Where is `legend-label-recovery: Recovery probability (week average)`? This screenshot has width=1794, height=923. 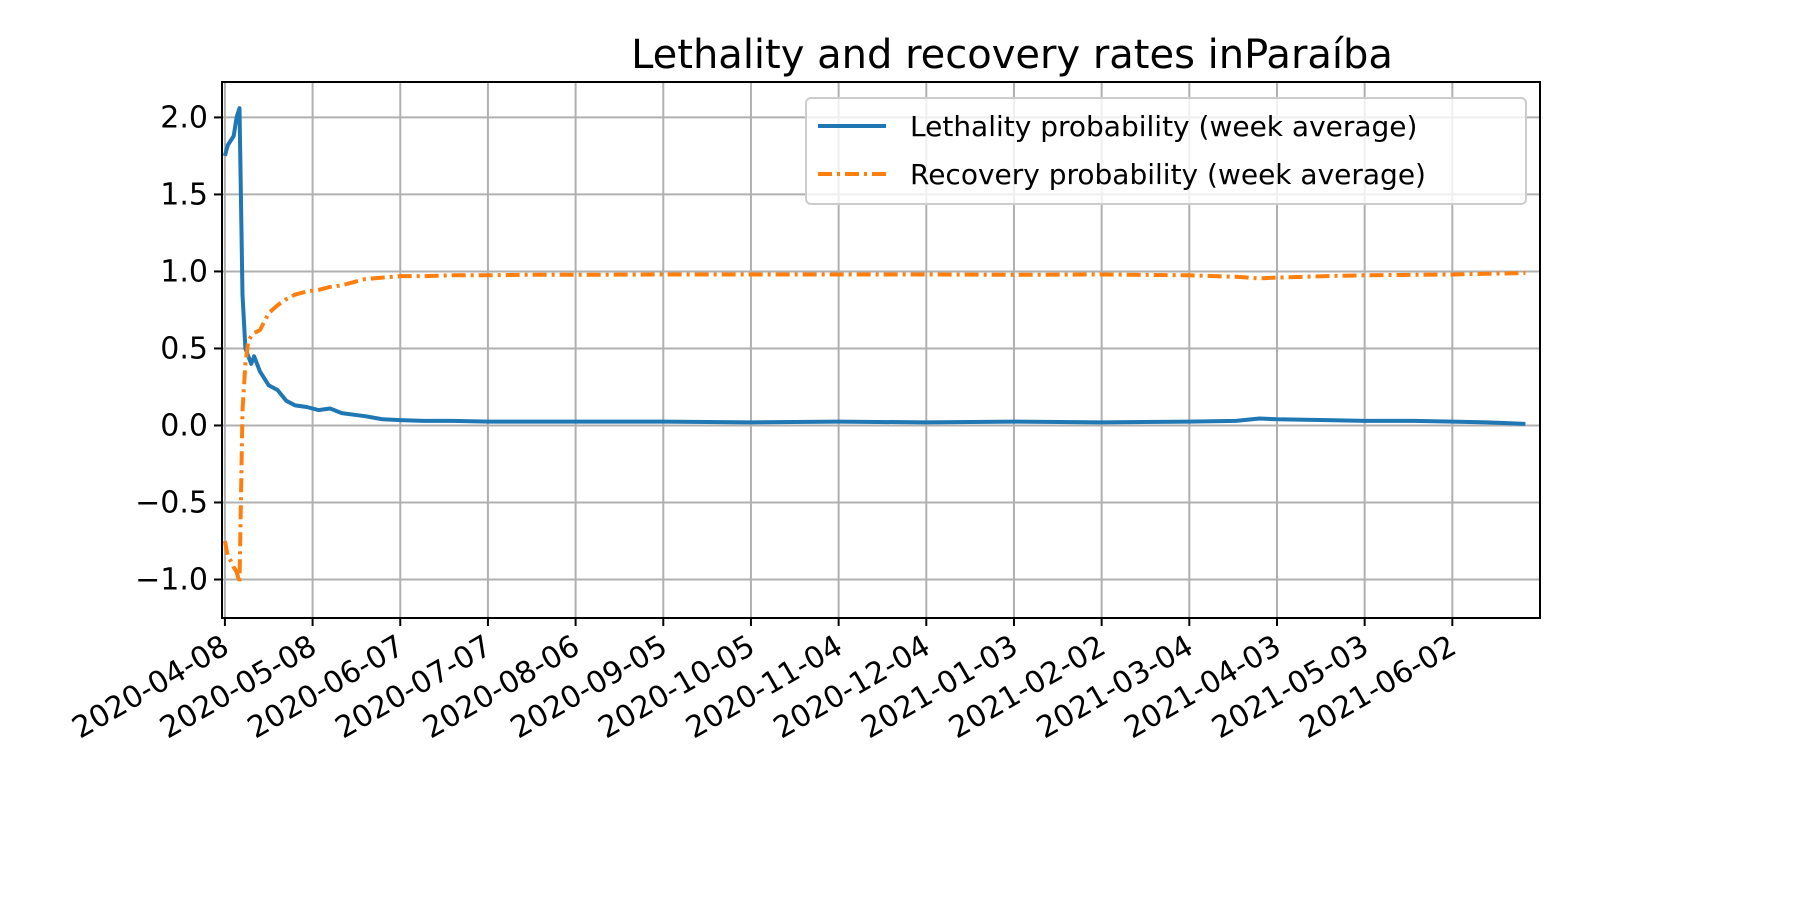 legend-label-recovery: Recovery probability (week average) is located at coordinates (1168, 174).